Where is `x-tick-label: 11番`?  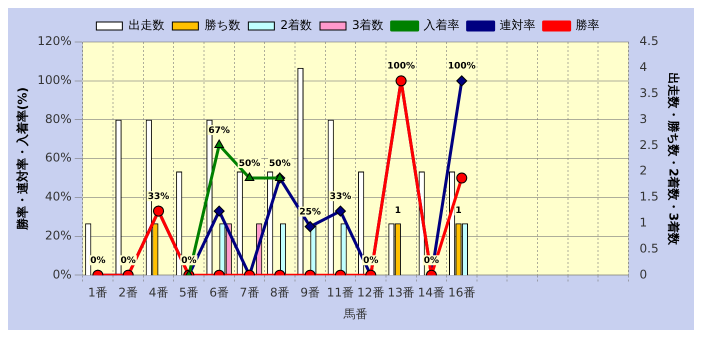
x-tick-label: 11番 is located at coordinates (340, 293).